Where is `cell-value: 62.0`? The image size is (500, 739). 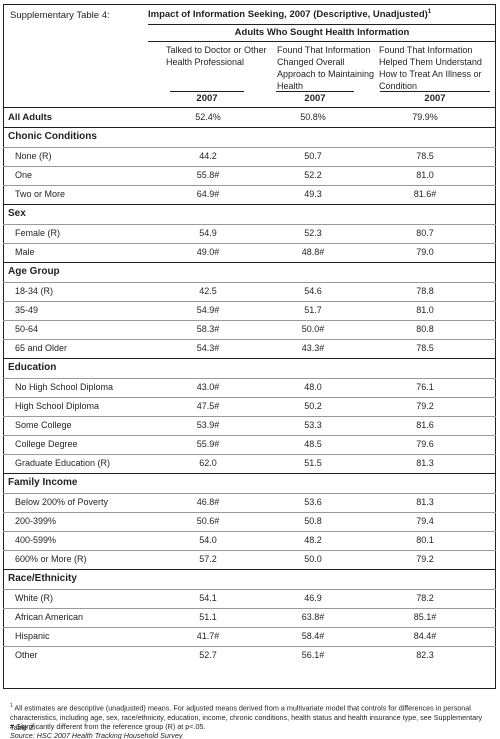 cell-value: 62.0 is located at coordinates (208, 463).